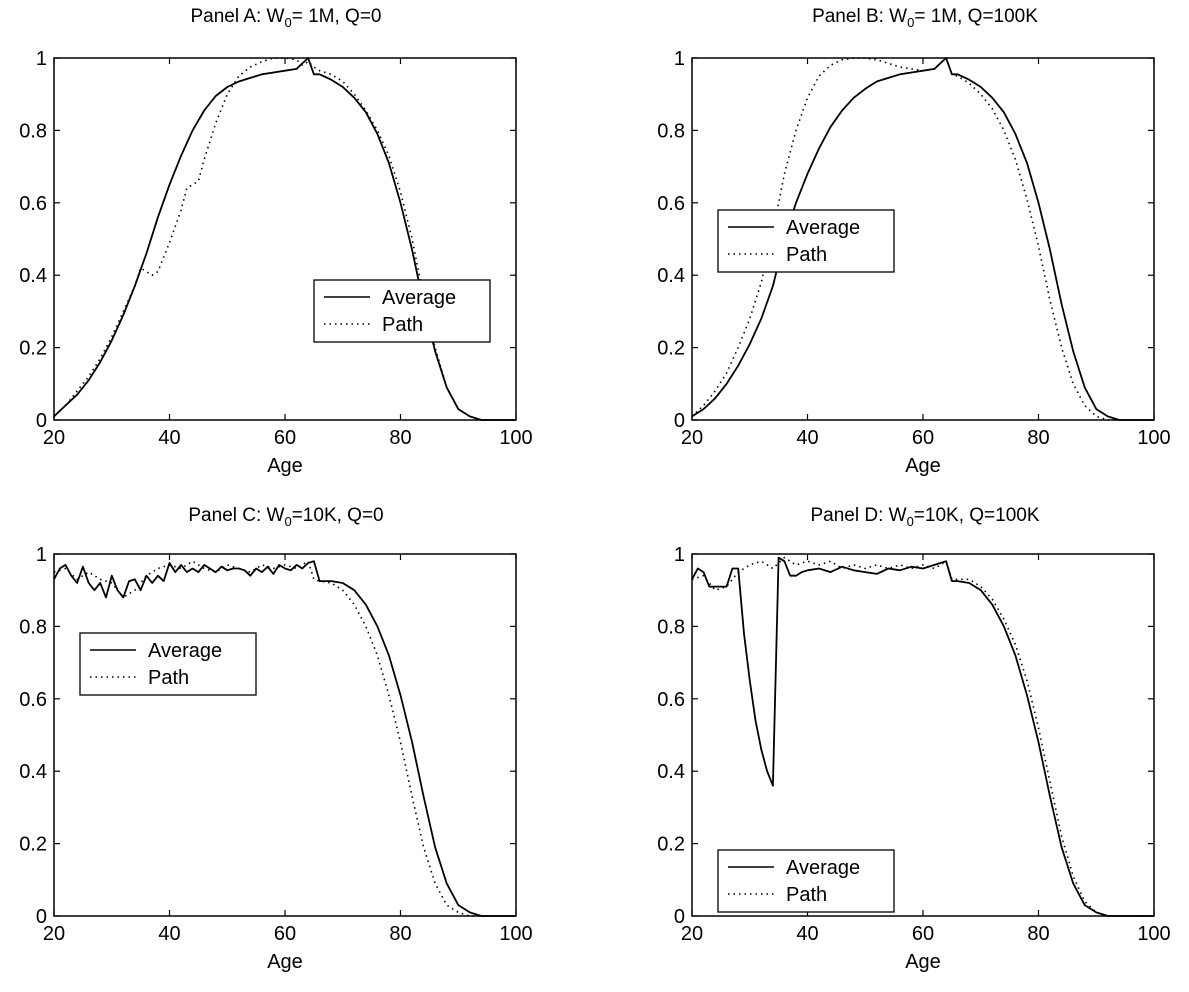 The height and width of the screenshot is (992, 1189). What do you see at coordinates (288, 521) in the screenshot?
I see `panel-c-title-subscript: 0` at bounding box center [288, 521].